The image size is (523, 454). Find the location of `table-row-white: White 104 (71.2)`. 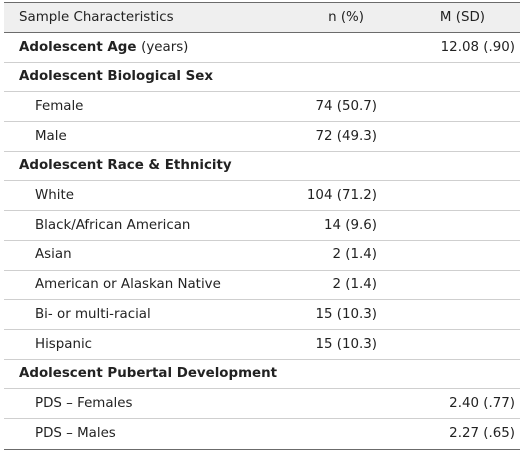

table-row-white: White 104 (71.2) is located at coordinates (262, 196).